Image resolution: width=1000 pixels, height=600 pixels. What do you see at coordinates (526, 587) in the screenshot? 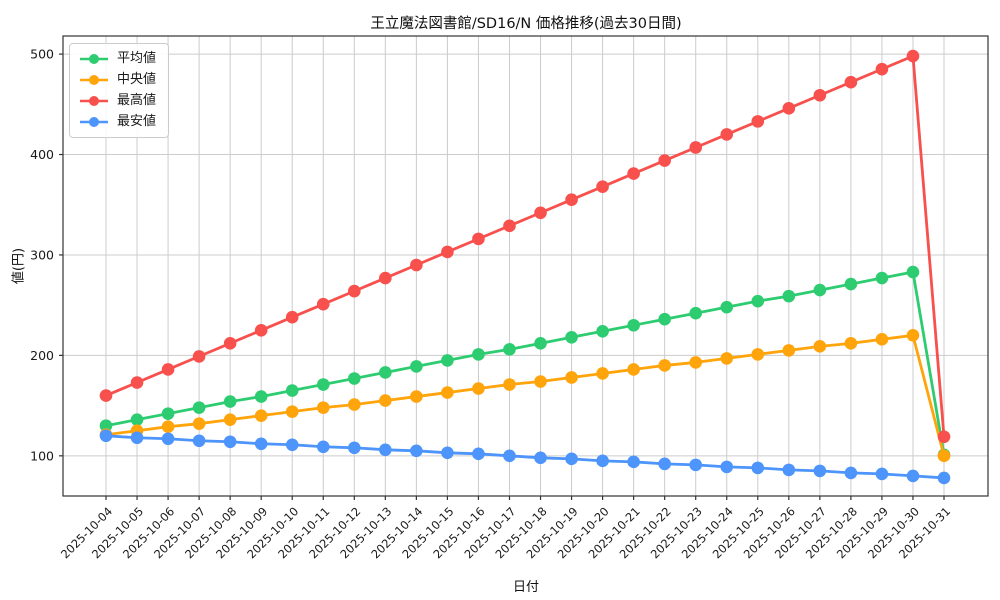
I see `x-axis-label: 日付` at bounding box center [526, 587].